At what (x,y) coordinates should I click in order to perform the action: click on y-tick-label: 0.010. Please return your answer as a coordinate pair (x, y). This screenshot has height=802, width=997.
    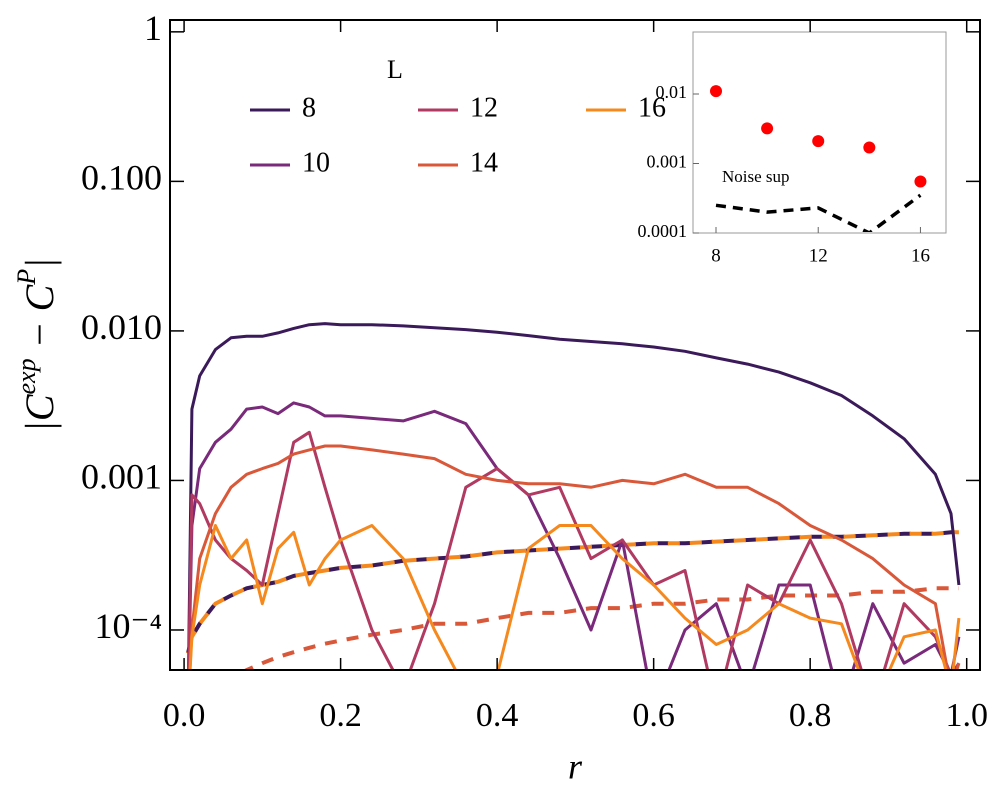
    Looking at the image, I should click on (121, 327).